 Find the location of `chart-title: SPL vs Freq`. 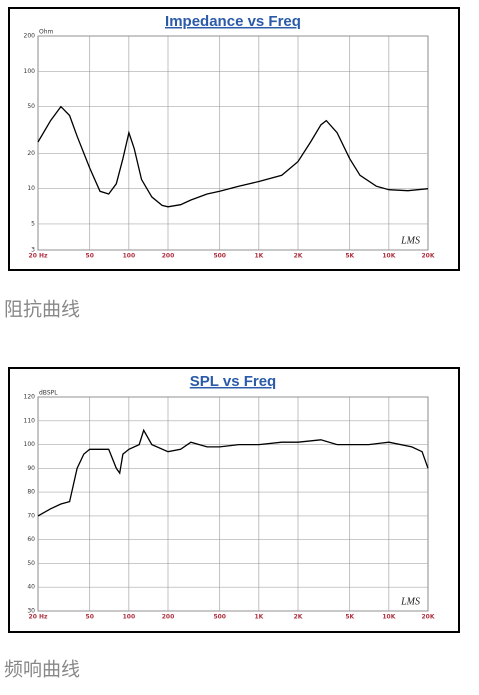

chart-title: SPL vs Freq is located at coordinates (233, 381).